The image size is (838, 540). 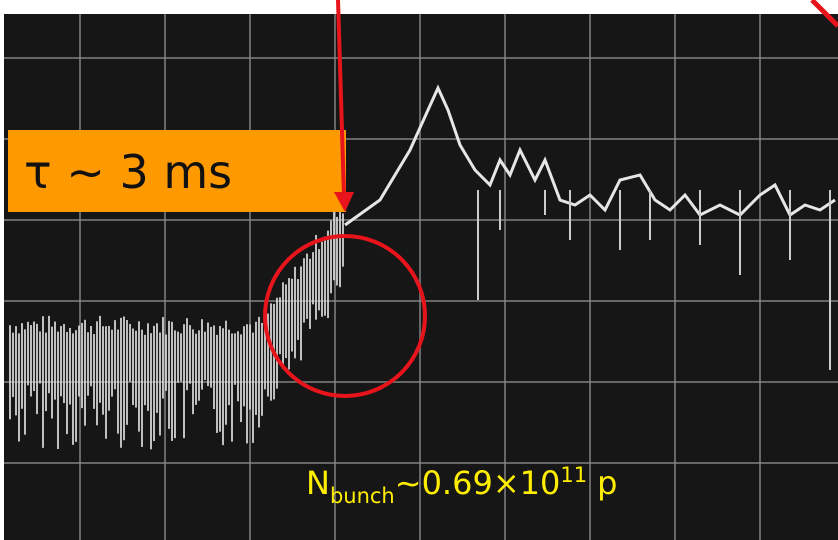 What do you see at coordinates (573, 475) in the screenshot?
I see `bunch-exponent: 11` at bounding box center [573, 475].